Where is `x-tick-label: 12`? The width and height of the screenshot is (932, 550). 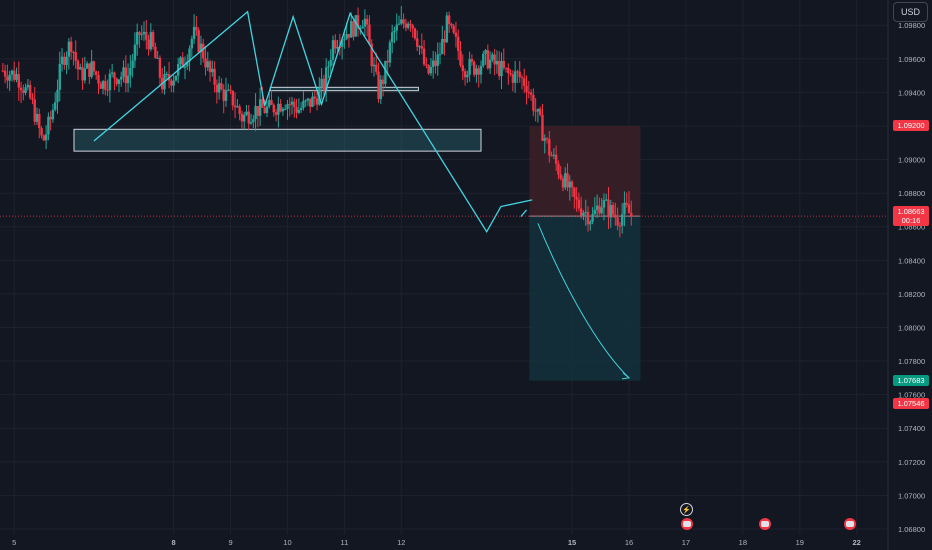 x-tick-label: 12 is located at coordinates (401, 542).